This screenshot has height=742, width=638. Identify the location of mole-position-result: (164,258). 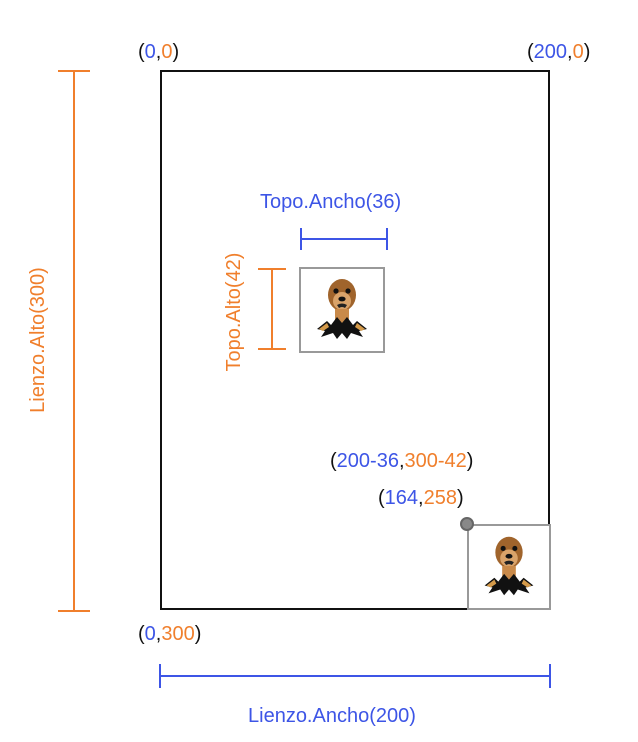
(421, 498).